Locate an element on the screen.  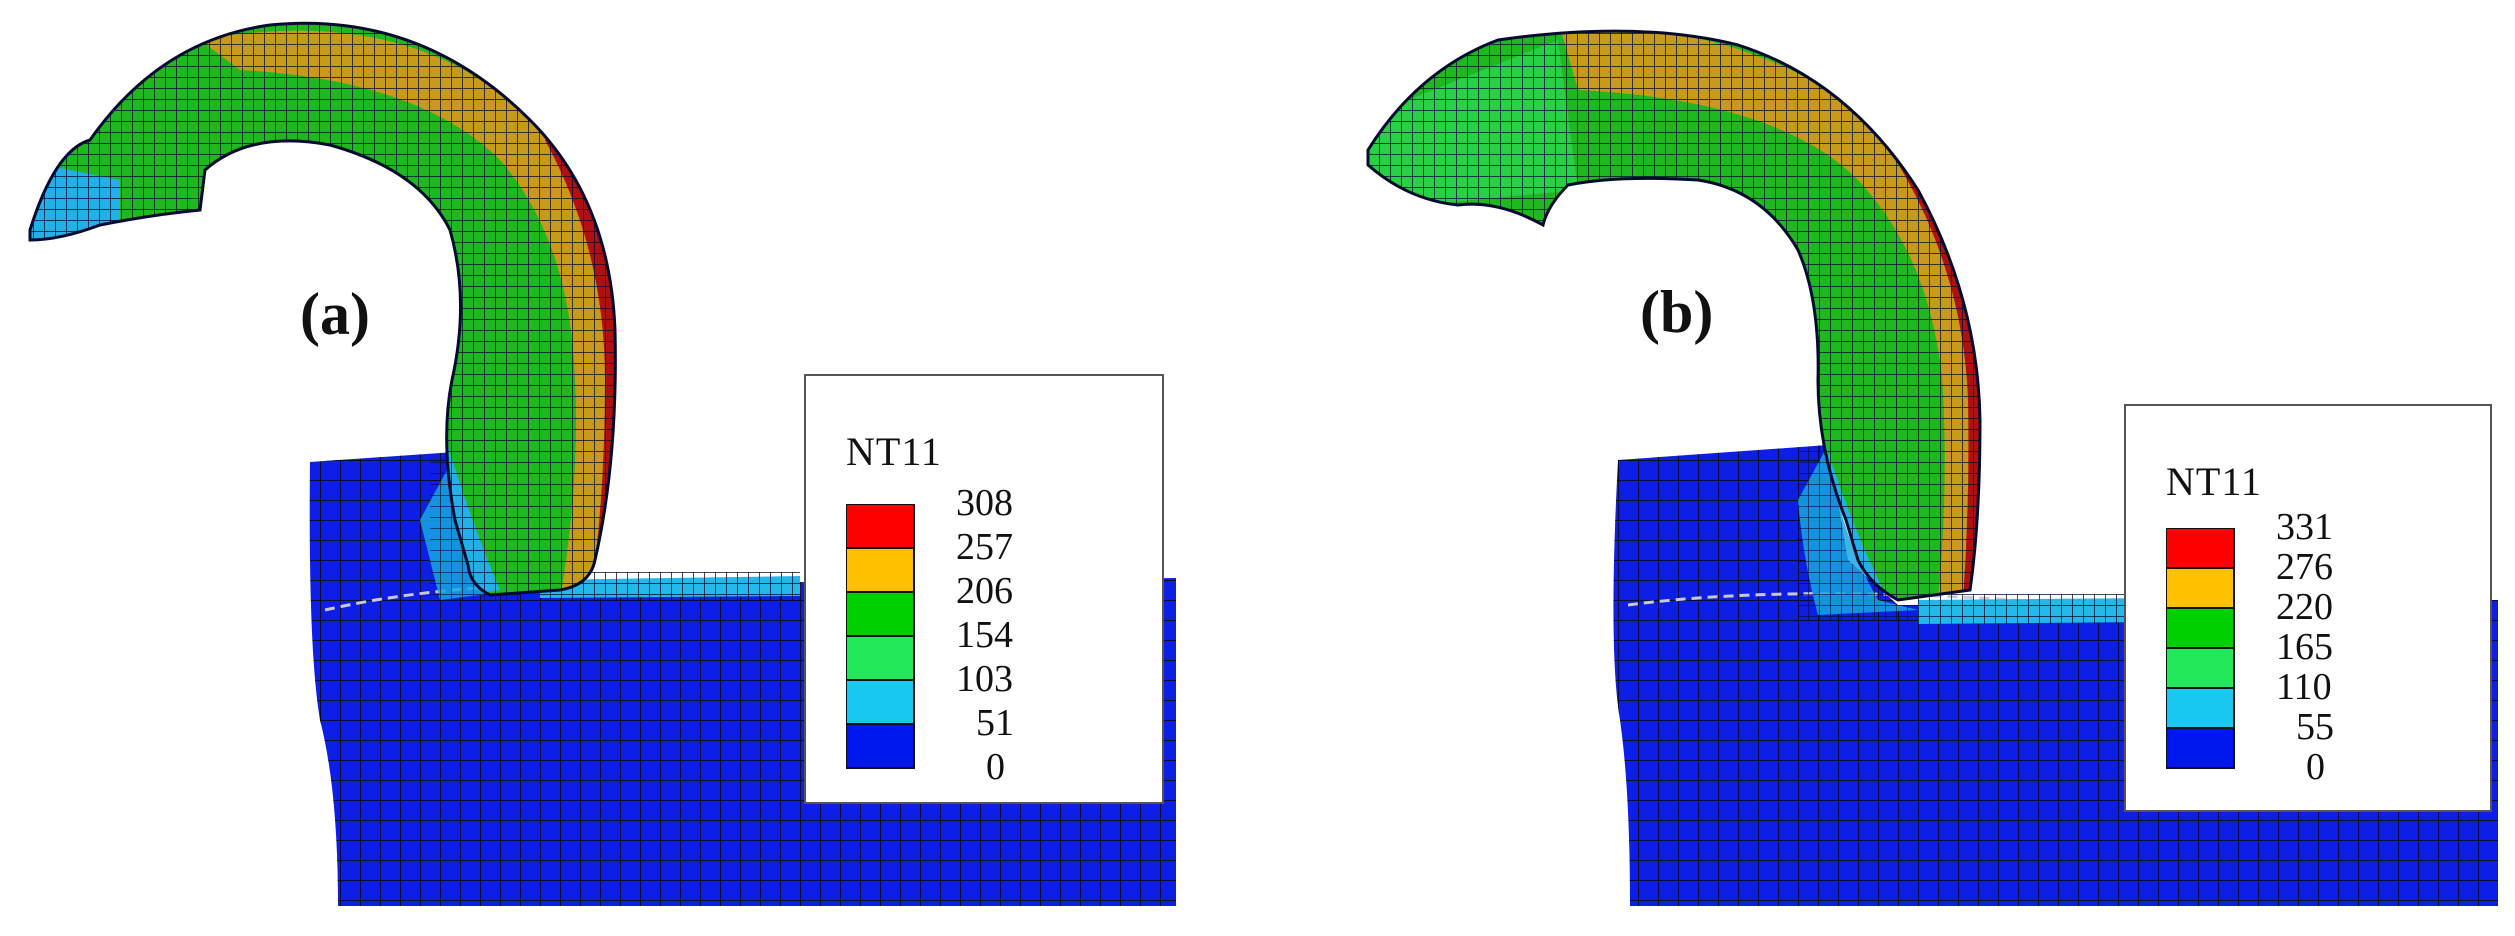
color-legend: NT11 331 276 220 165 110 55 0 is located at coordinates (2308, 608).